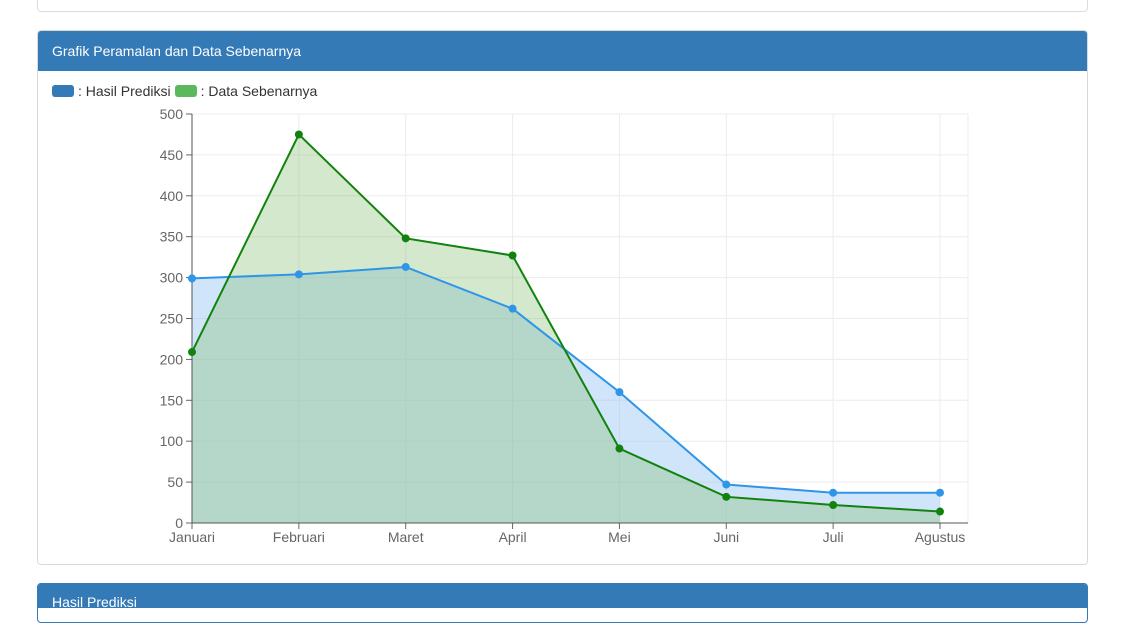  I want to click on legend-label-prediksi: : Hasil Prediksi, so click(124, 91).